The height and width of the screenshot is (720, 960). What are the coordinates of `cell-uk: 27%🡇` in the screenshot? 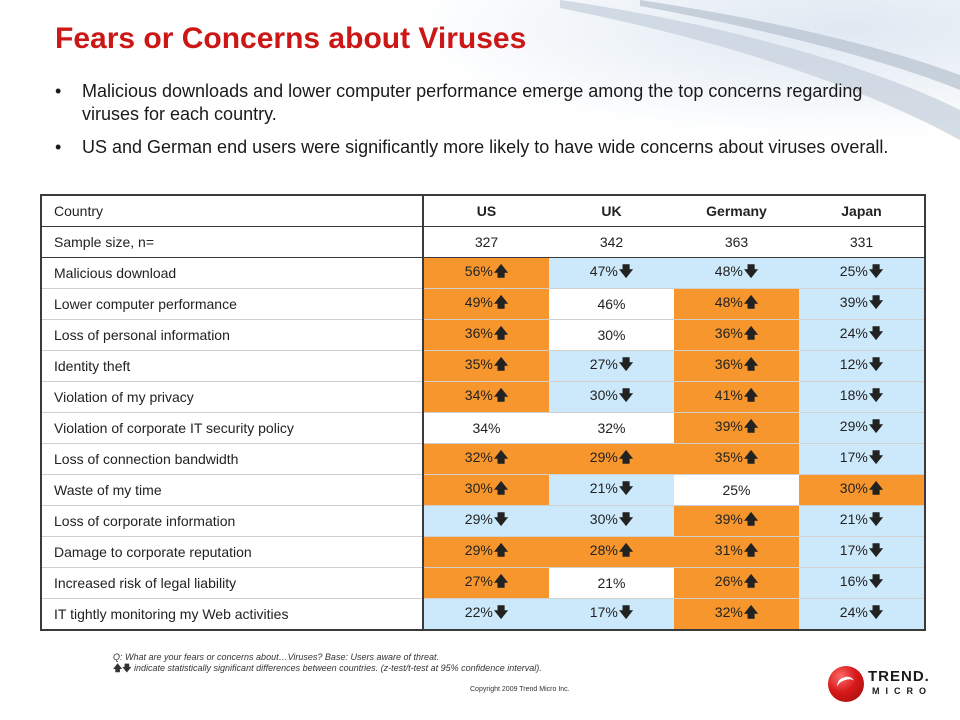 It's located at (611, 366).